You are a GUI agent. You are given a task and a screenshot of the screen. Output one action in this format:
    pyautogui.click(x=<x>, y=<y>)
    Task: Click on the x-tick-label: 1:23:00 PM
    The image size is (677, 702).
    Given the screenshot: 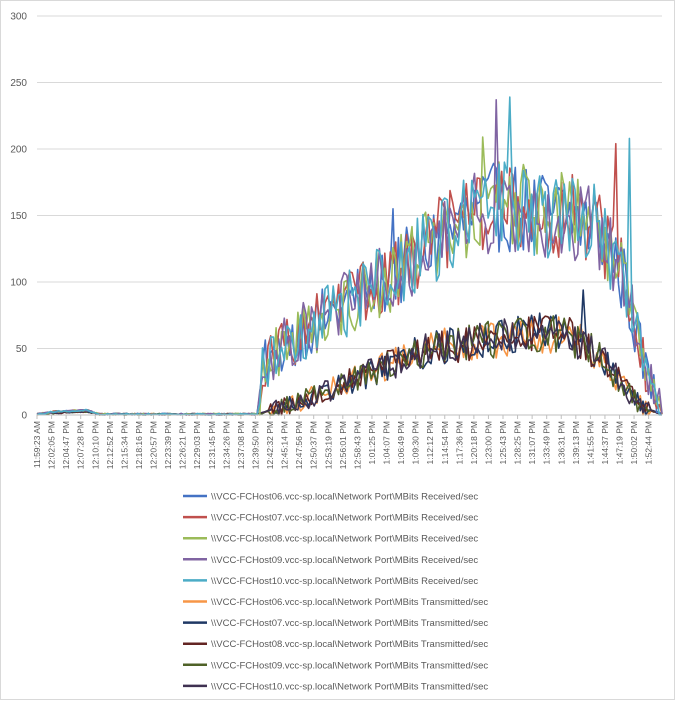 What is the action you would take?
    pyautogui.click(x=488, y=442)
    